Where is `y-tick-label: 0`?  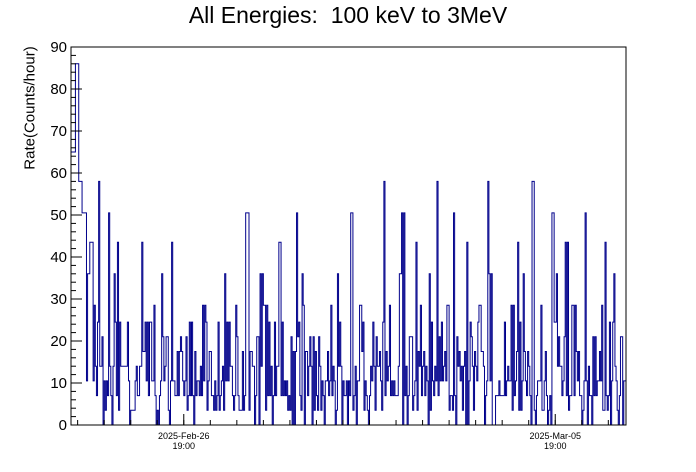 y-tick-label: 0 is located at coordinates (63, 425).